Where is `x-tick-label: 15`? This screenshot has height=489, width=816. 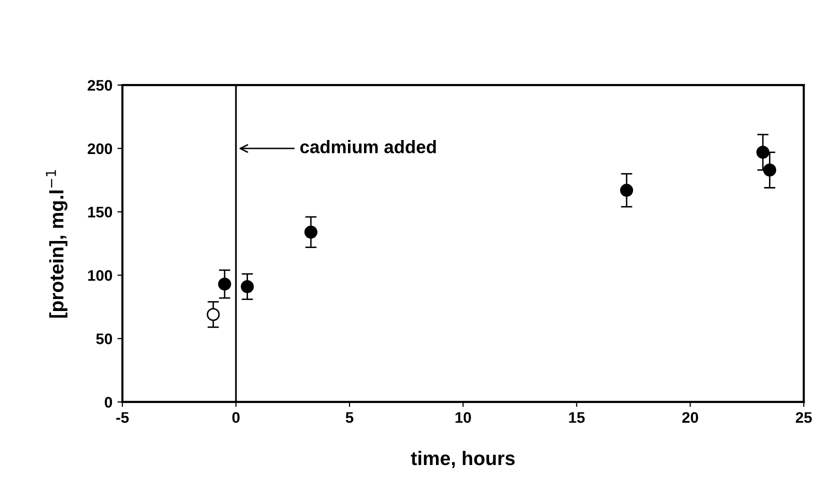 x-tick-label: 15 is located at coordinates (577, 417).